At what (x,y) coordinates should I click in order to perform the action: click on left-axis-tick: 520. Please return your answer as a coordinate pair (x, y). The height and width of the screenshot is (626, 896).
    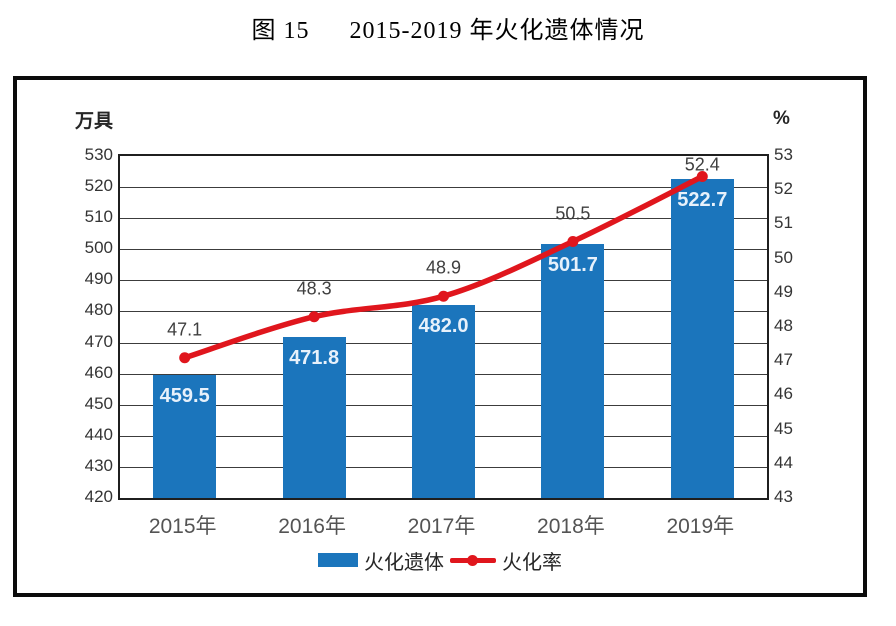
    Looking at the image, I should click on (98, 186).